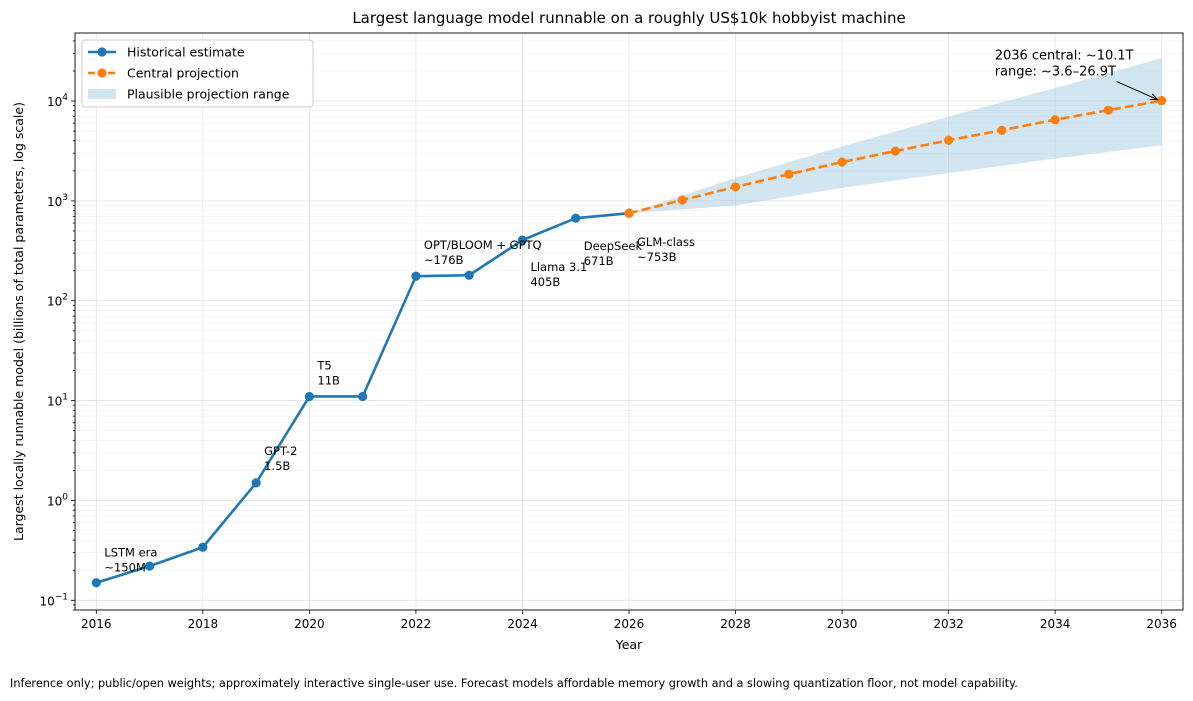 This screenshot has height=701, width=1193. Describe the element at coordinates (842, 624) in the screenshot. I see `x-tick-label: 2030` at that location.